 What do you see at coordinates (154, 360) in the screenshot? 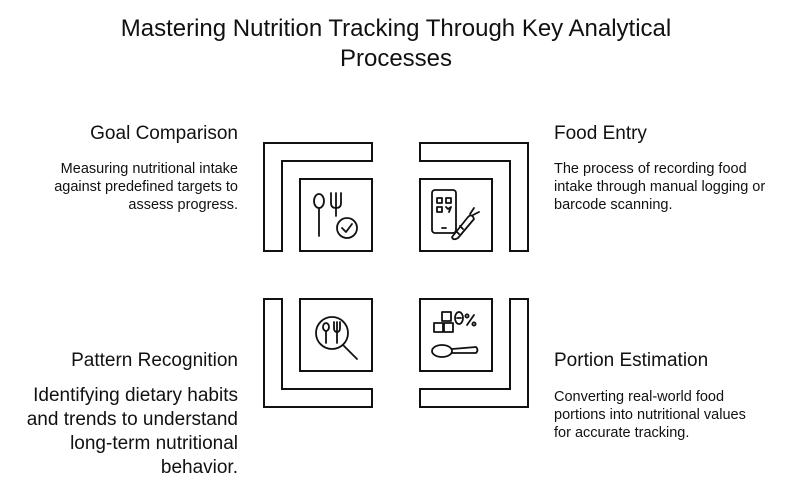
I see `pattern-recognition-heading: Pattern Recognition` at bounding box center [154, 360].